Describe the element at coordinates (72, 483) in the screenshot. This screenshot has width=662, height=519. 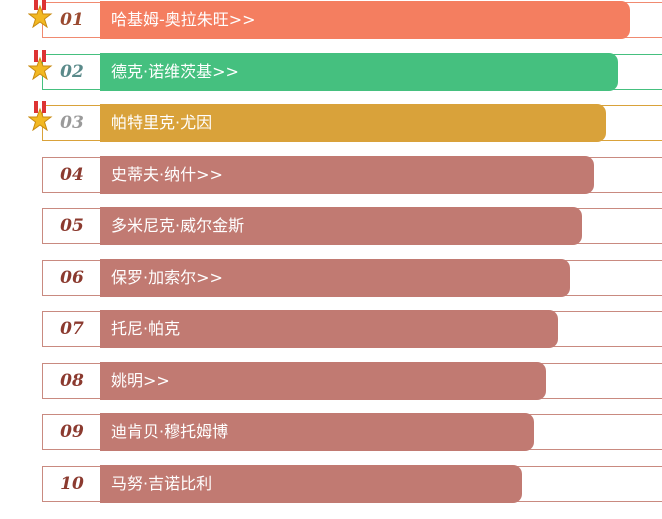
I see `rank-number: 10` at that location.